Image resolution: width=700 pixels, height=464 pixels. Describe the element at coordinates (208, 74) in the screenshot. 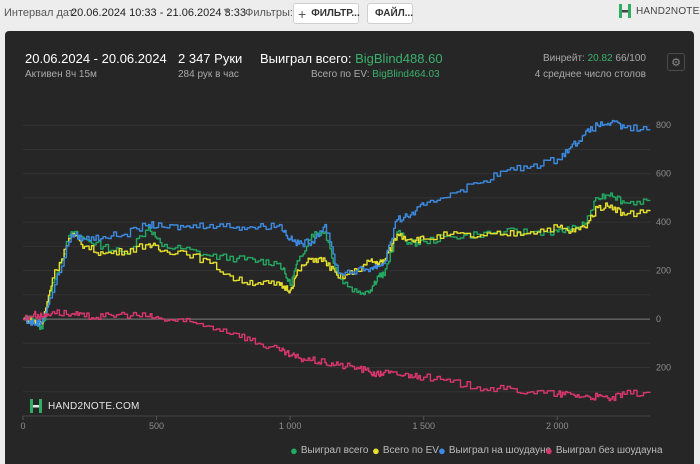

I see `hands-per-hour: 284 рук в час` at that location.